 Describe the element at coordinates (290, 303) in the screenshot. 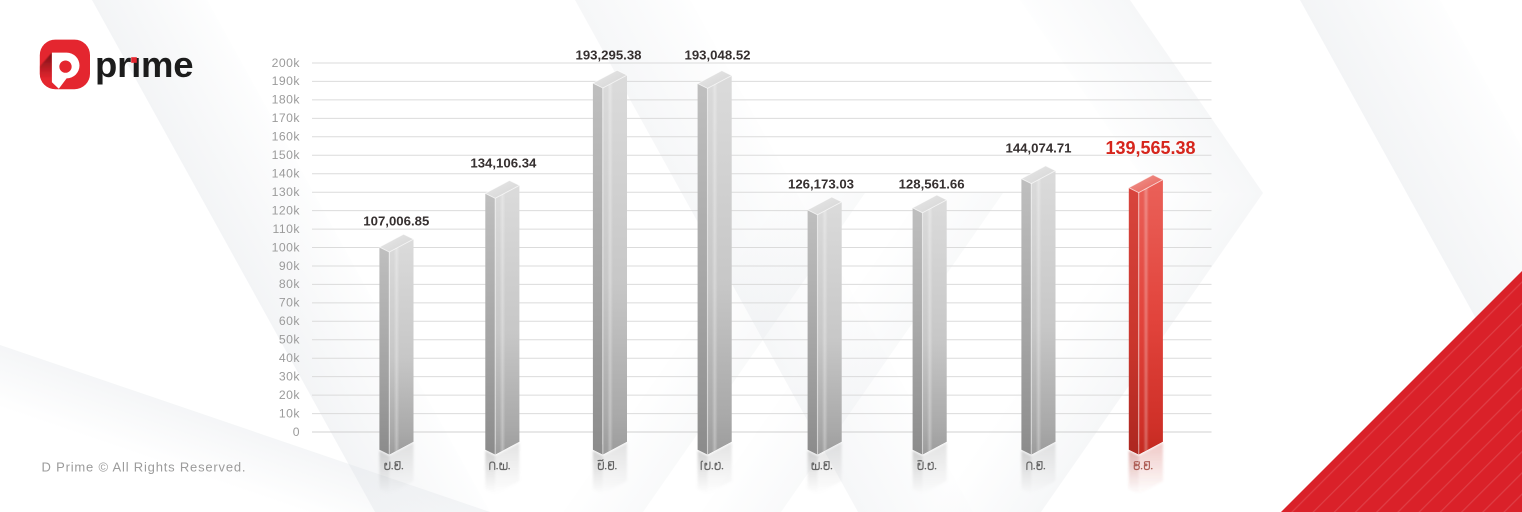

I see `svg-text: 70k` at that location.